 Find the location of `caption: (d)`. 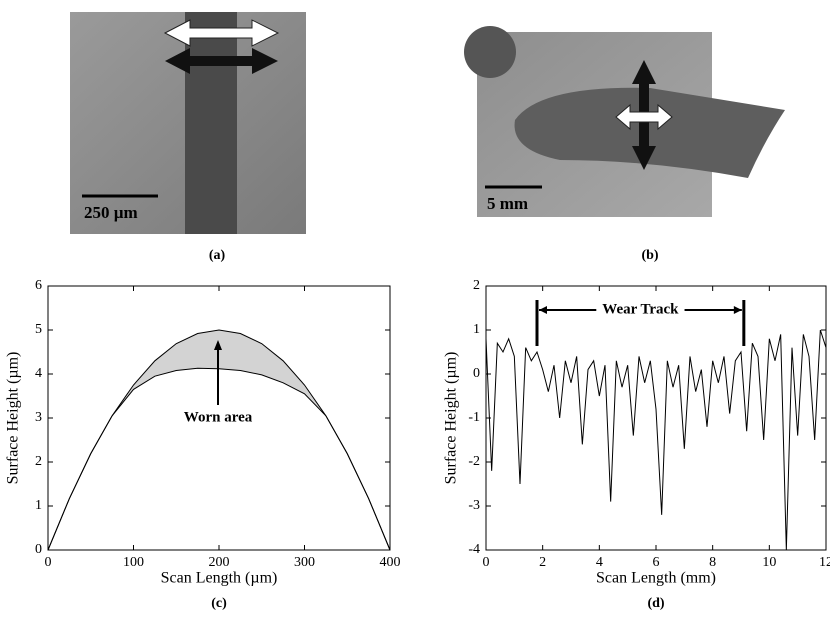

caption: (d) is located at coordinates (655, 603).